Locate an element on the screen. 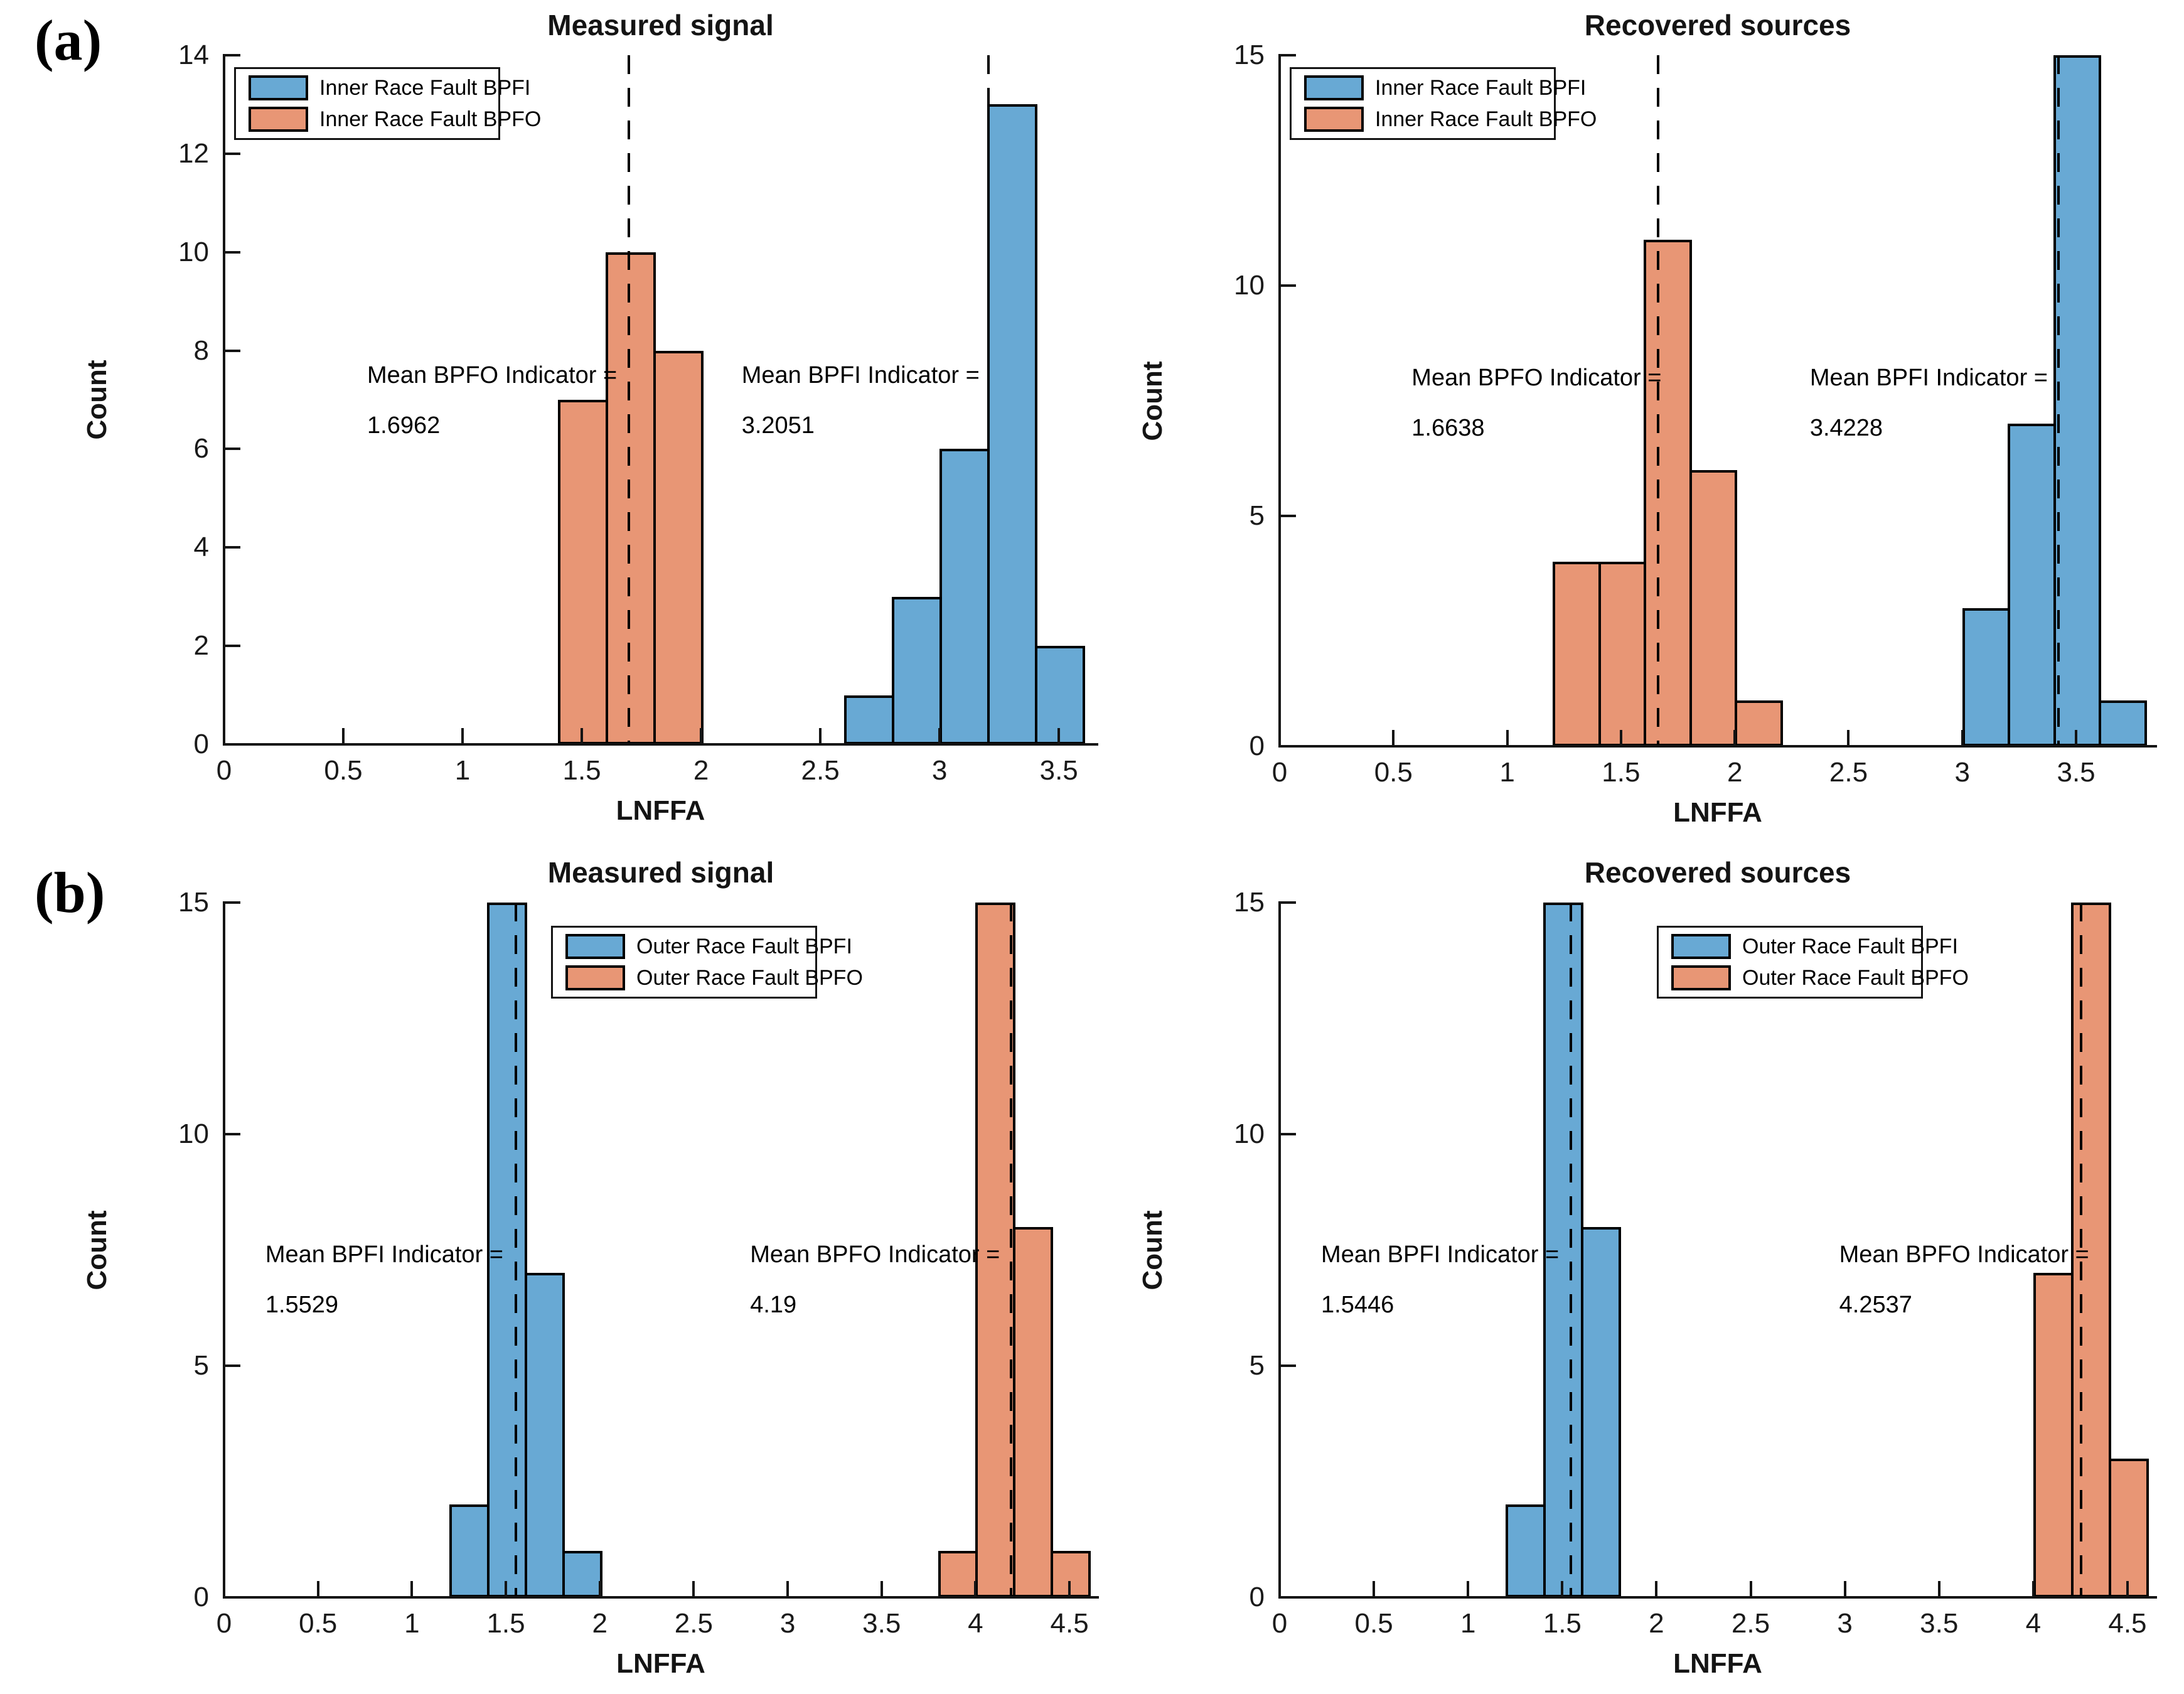  x-tick-label: 0 is located at coordinates (224, 770).